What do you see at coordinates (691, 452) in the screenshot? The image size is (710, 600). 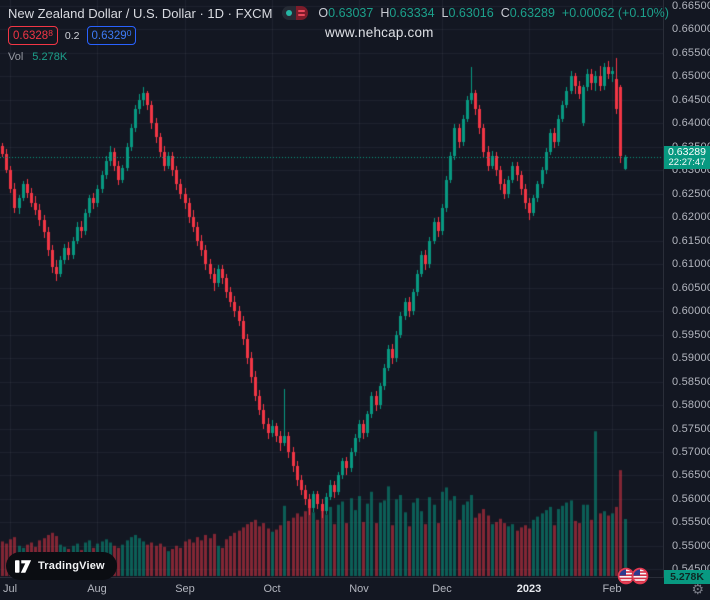 I see `price-tick-label: 0.57000` at bounding box center [691, 452].